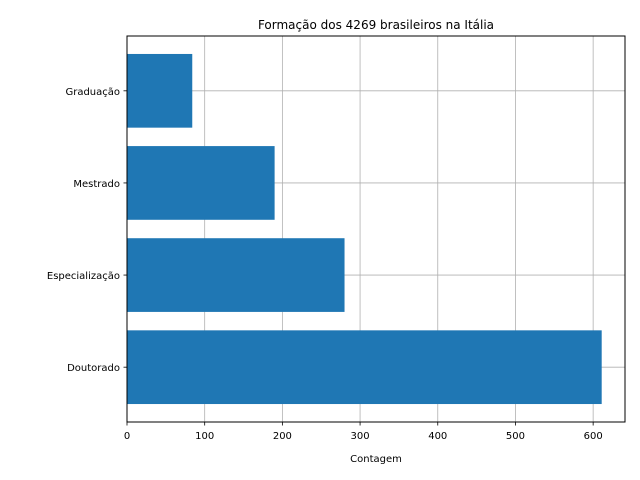 Image resolution: width=640 pixels, height=480 pixels. I want to click on x-axis-label: Contagem, so click(376, 459).